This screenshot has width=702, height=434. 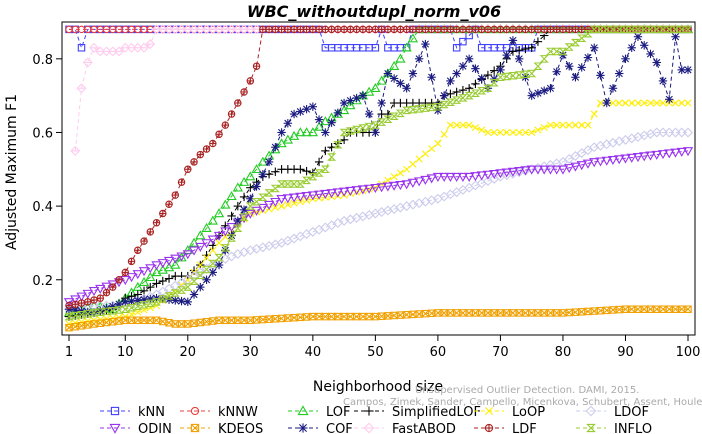 I want to click on y-tick-label-0.6: 0.6, so click(x=42, y=133).